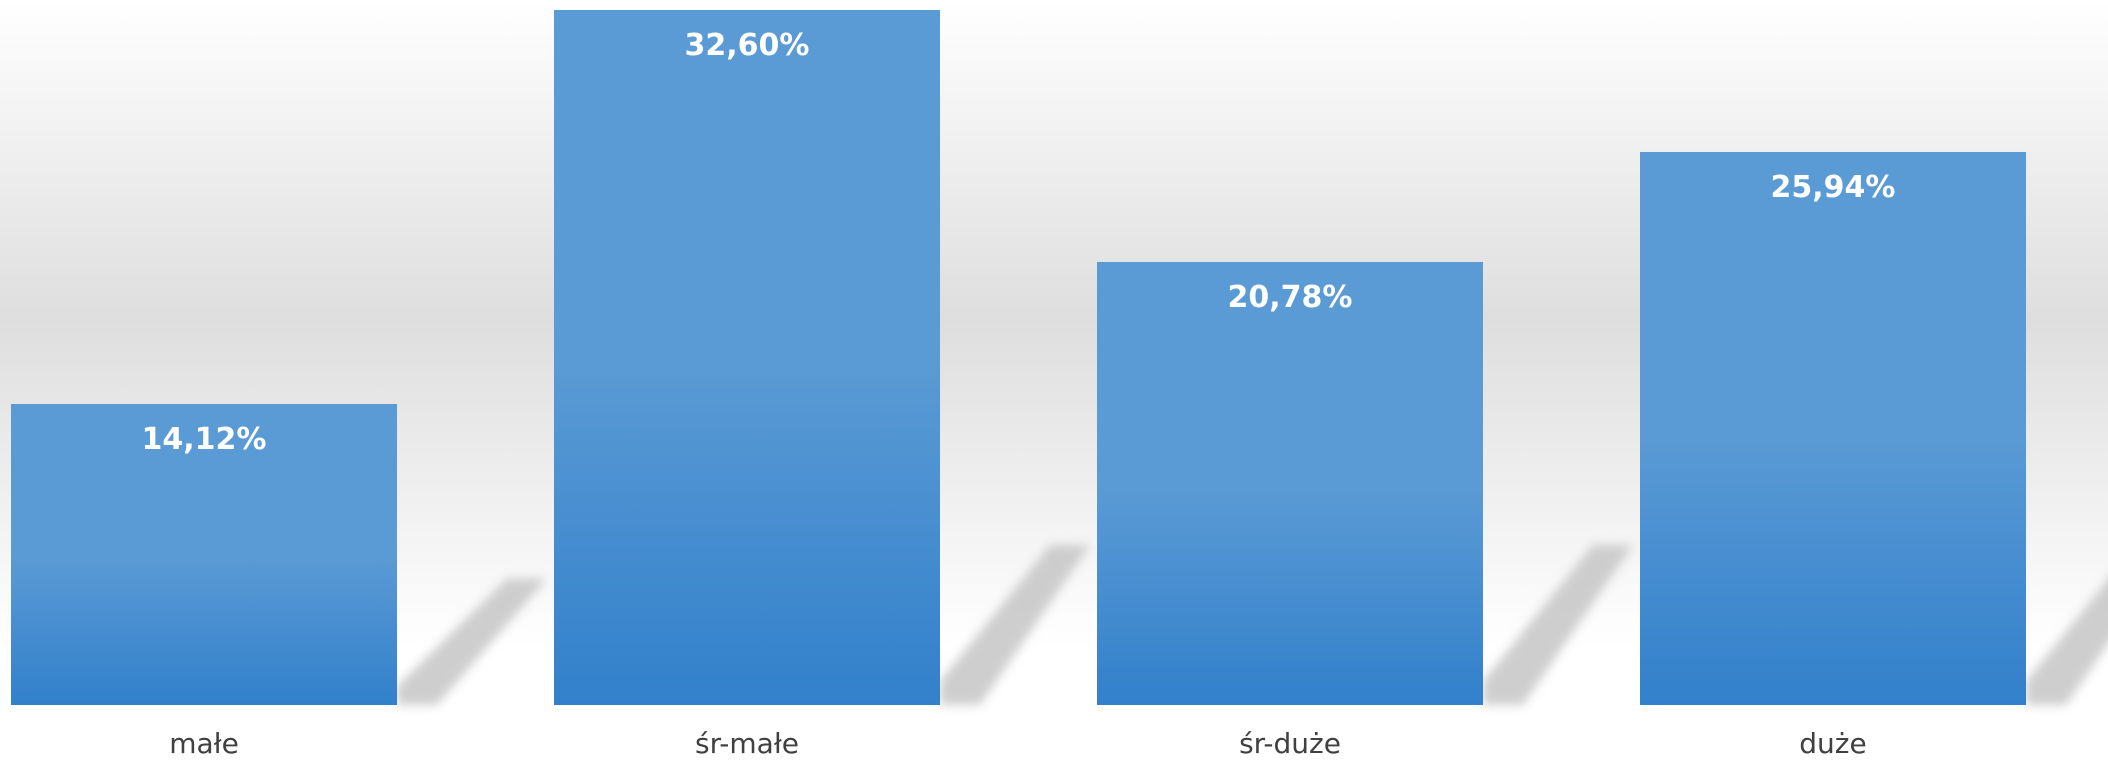 The image size is (2108, 761). Describe the element at coordinates (1832, 743) in the screenshot. I see `category-tick-label: duże` at that location.